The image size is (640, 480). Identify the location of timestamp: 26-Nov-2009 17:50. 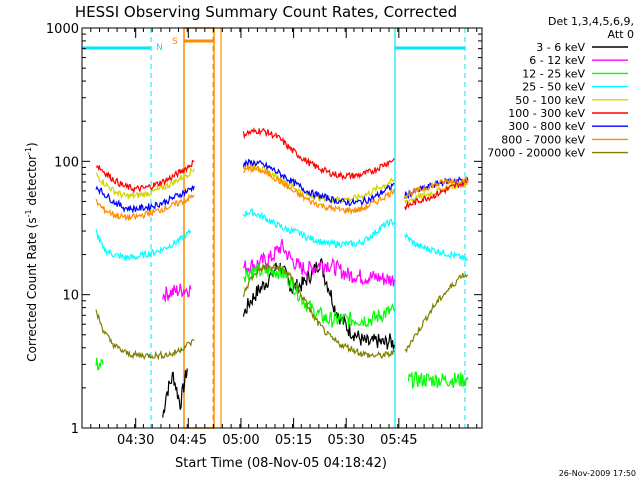
(597, 473).